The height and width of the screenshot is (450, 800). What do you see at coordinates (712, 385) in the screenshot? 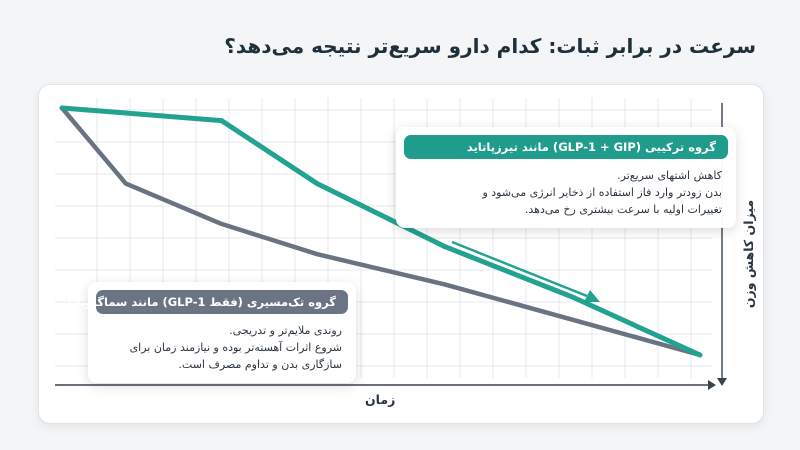
I see `x-axis-arrowhead` at bounding box center [712, 385].